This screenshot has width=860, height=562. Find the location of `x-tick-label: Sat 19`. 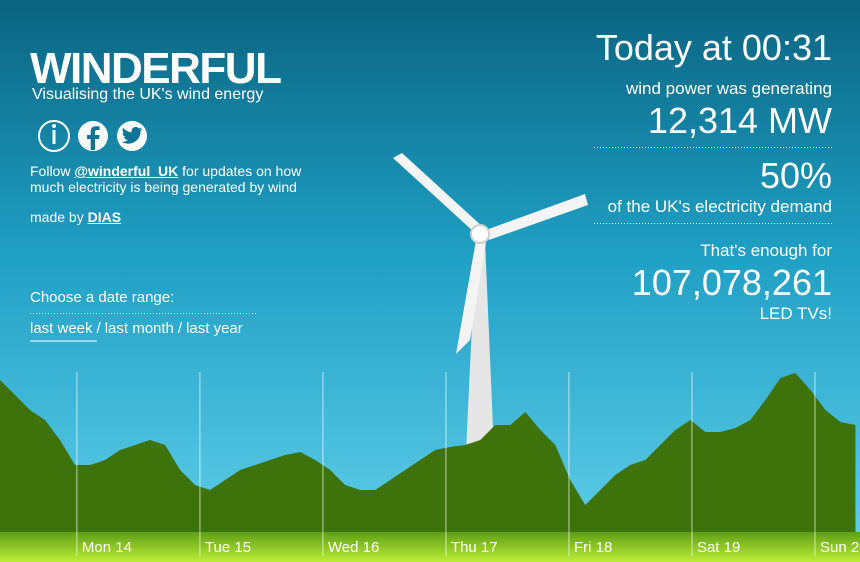

x-tick-label: Sat 19 is located at coordinates (718, 547).